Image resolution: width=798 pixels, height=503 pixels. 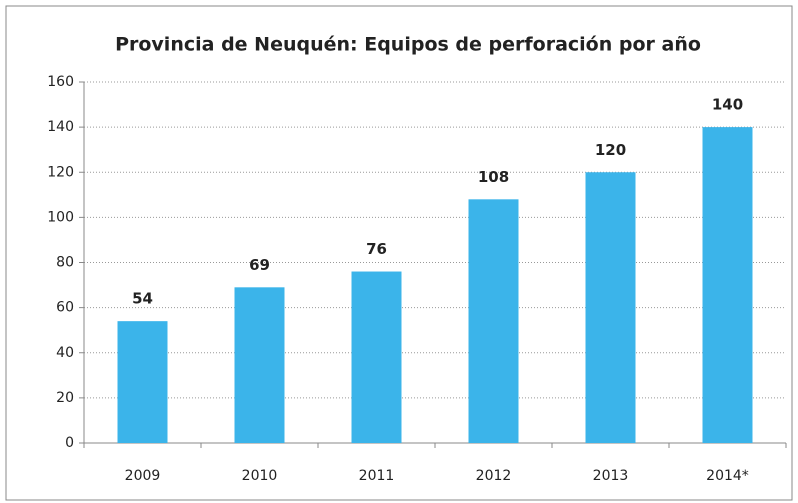 I want to click on y-tick-label: 20, so click(x=65, y=398).